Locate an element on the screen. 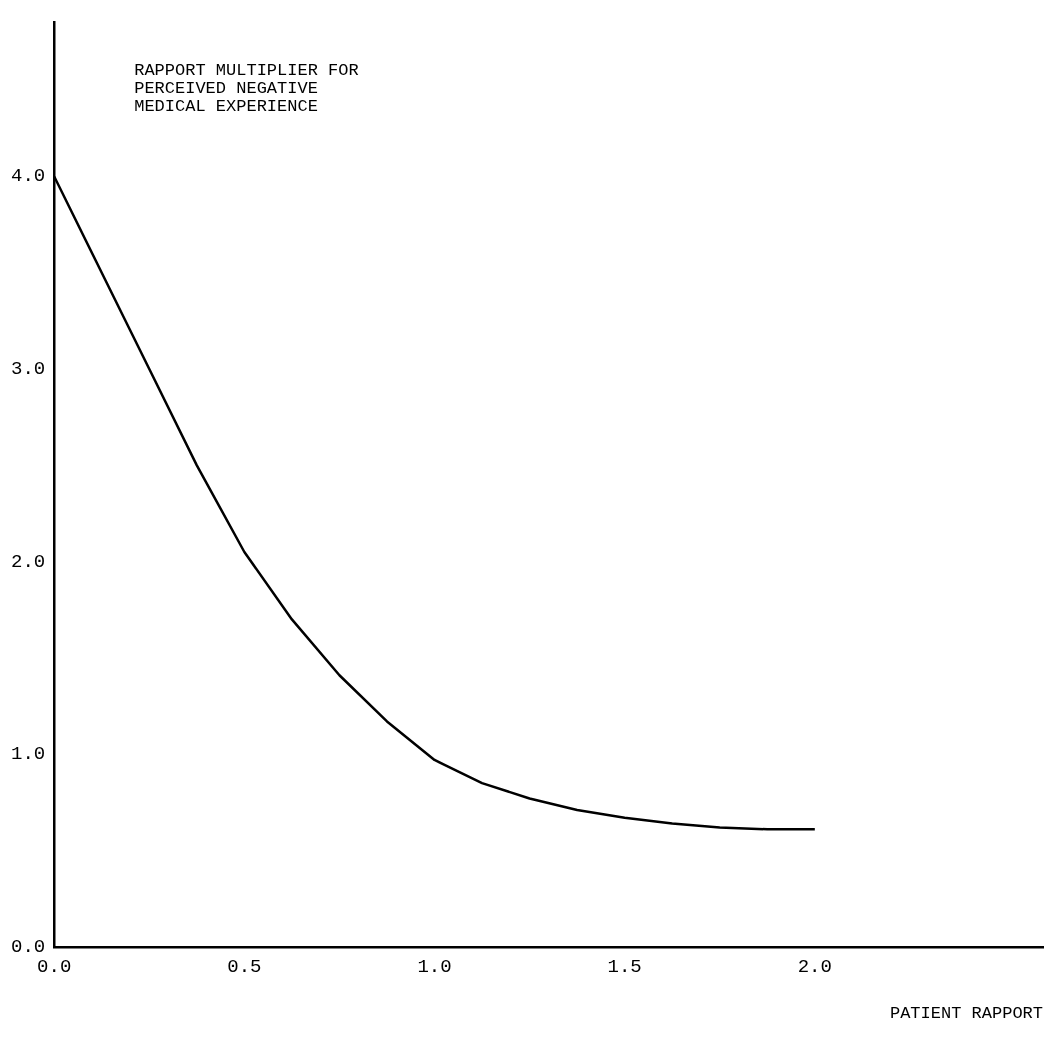 Image resolution: width=1062 pixels, height=1045 pixels. y-tick-label: 3.0 is located at coordinates (28, 369).